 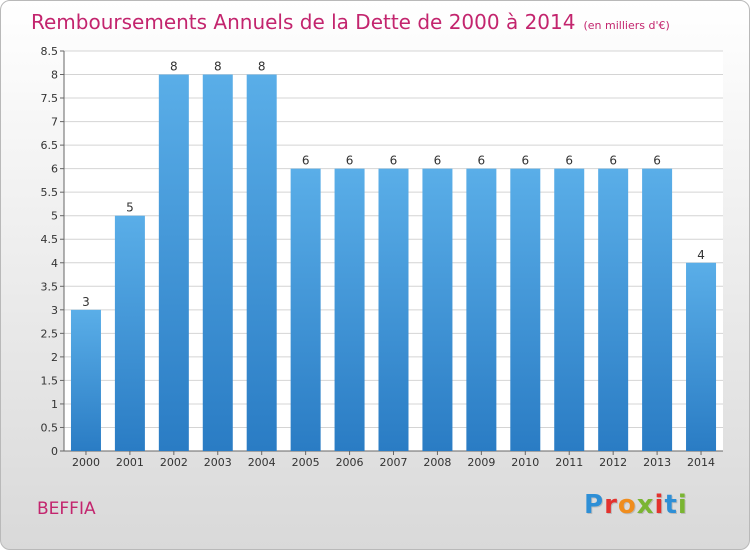 I want to click on logo-letter: o, so click(x=627, y=505).